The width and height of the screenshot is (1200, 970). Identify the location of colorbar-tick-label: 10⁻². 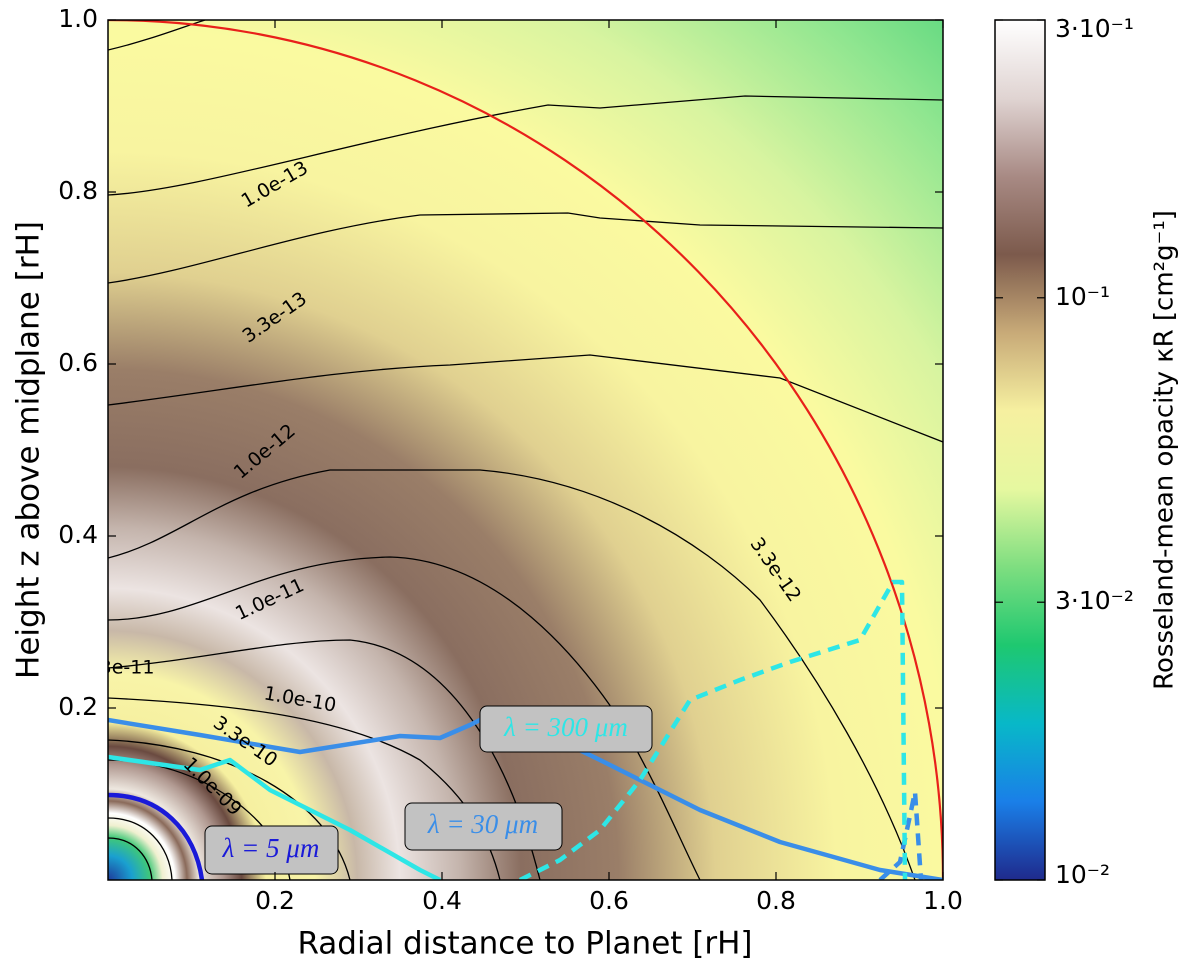
(1082, 874).